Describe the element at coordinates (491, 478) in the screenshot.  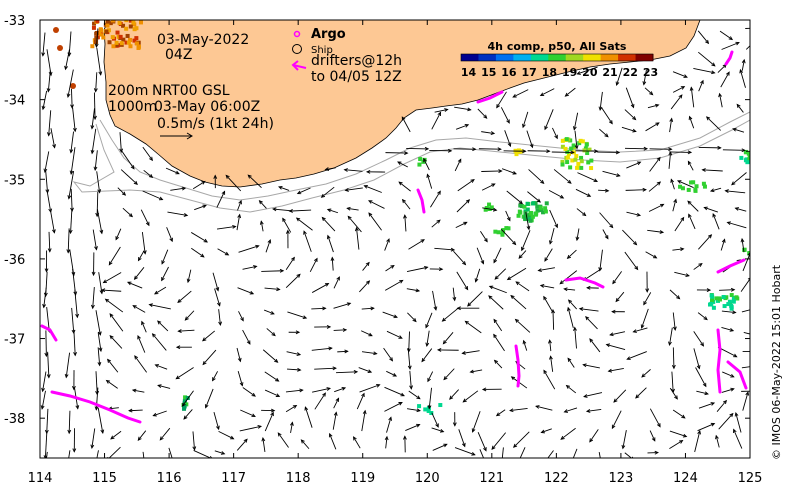
I see `x-tick-label: 121` at that location.